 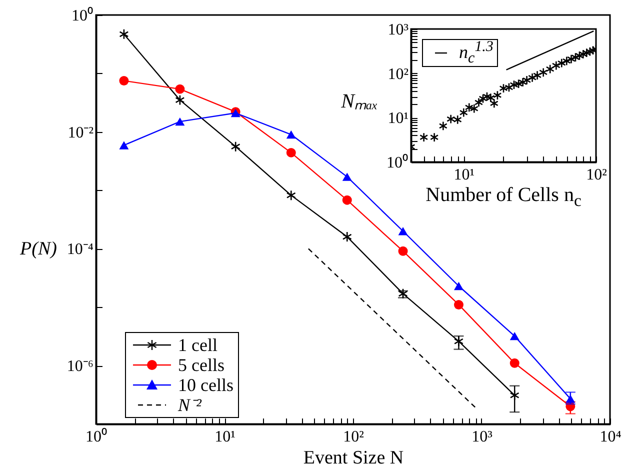 What do you see at coordinates (398, 74) in the screenshot?
I see `y-tick-label: 10²` at bounding box center [398, 74].